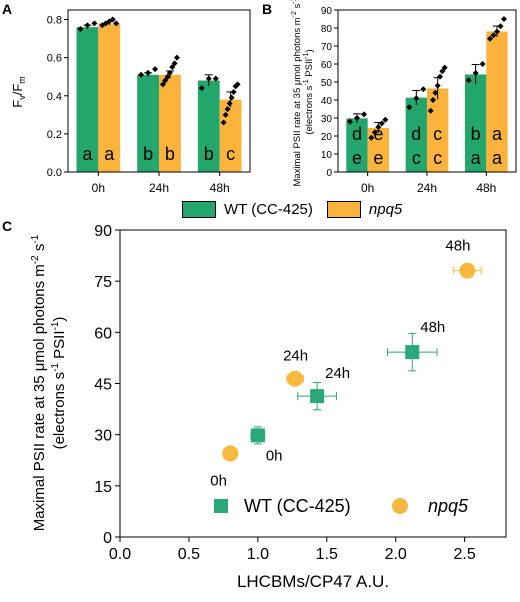 The height and width of the screenshot is (602, 520). Describe the element at coordinates (327, 101) in the screenshot. I see `b-ytick-label-4: 40` at that location.